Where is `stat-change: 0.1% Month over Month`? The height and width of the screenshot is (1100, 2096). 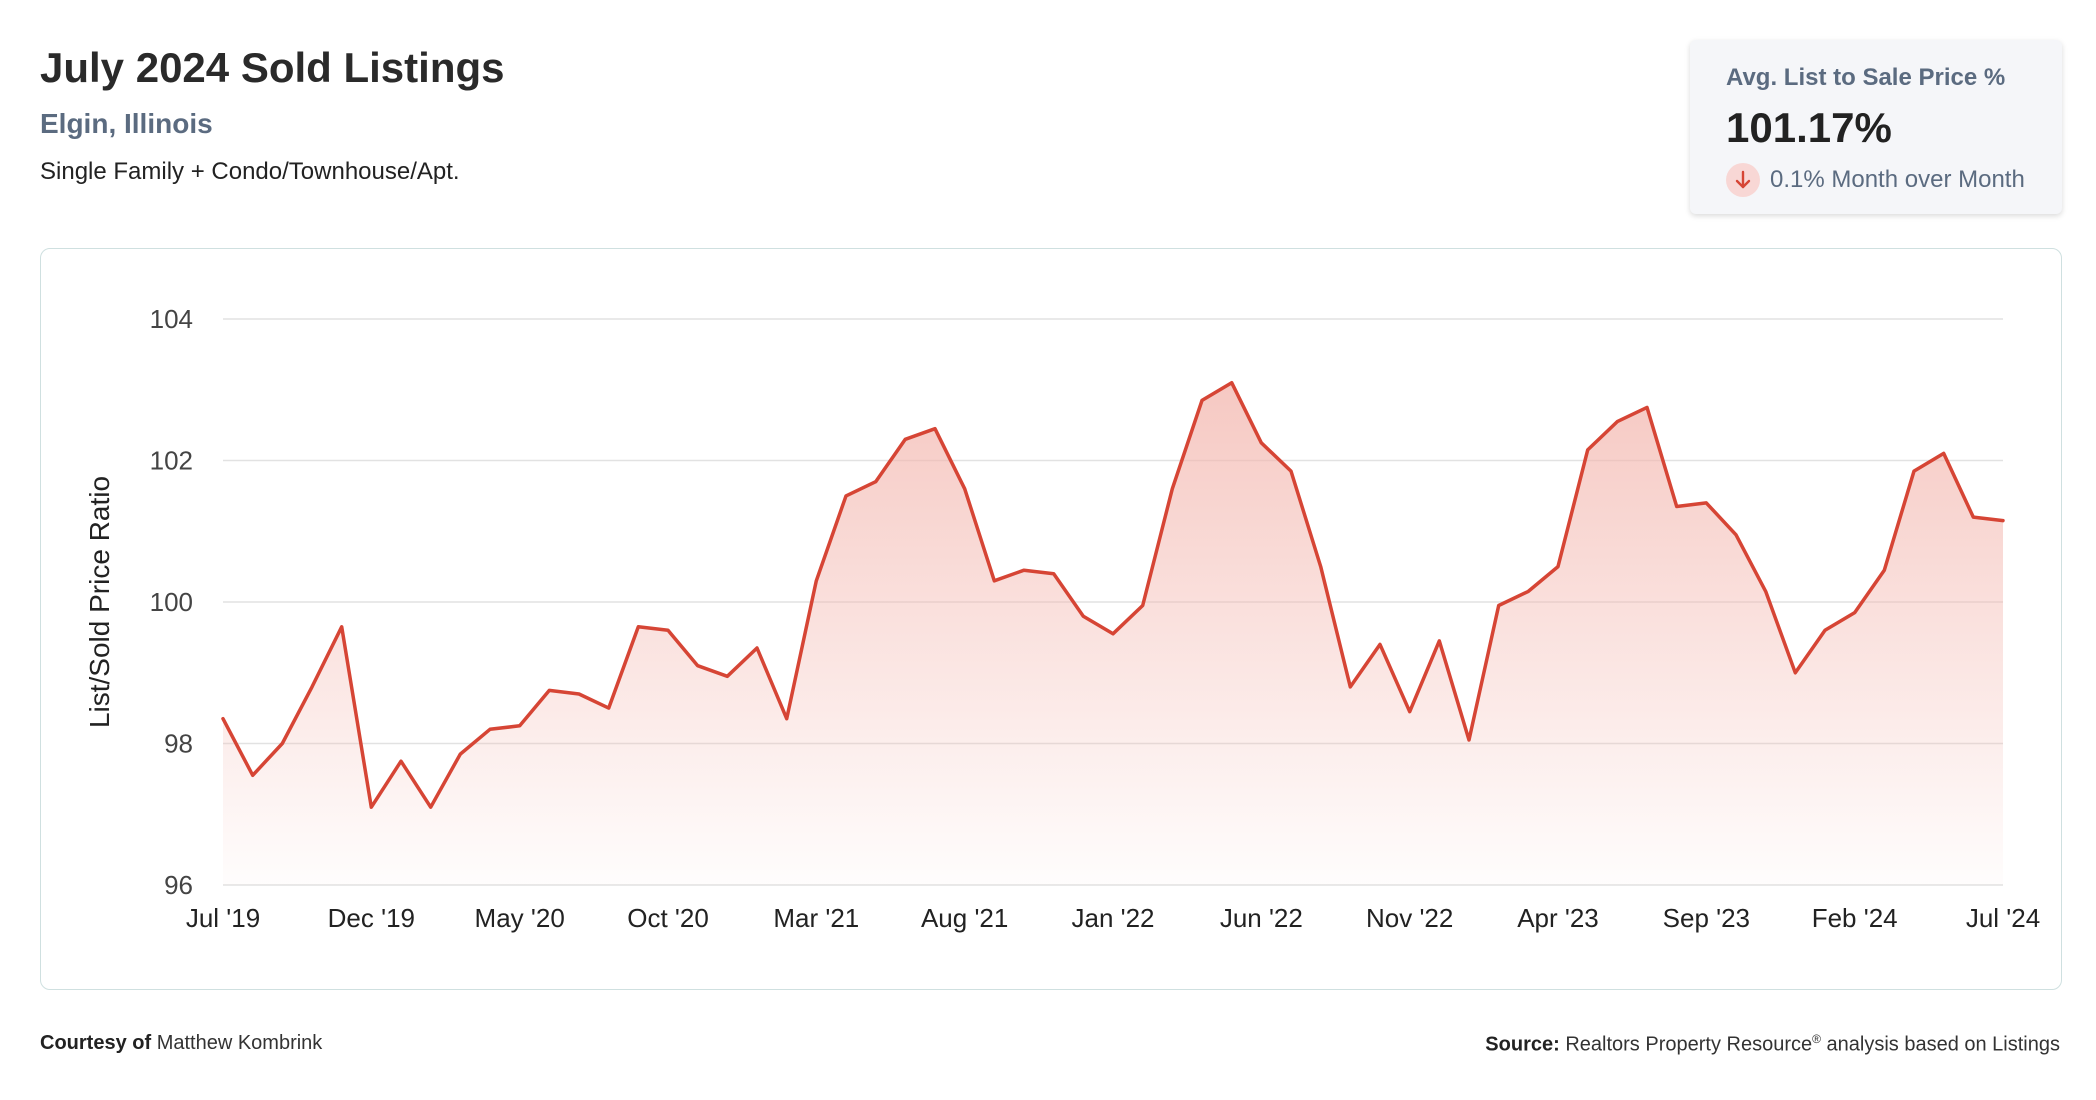
stat-change: 0.1% Month over Month is located at coordinates (1875, 180).